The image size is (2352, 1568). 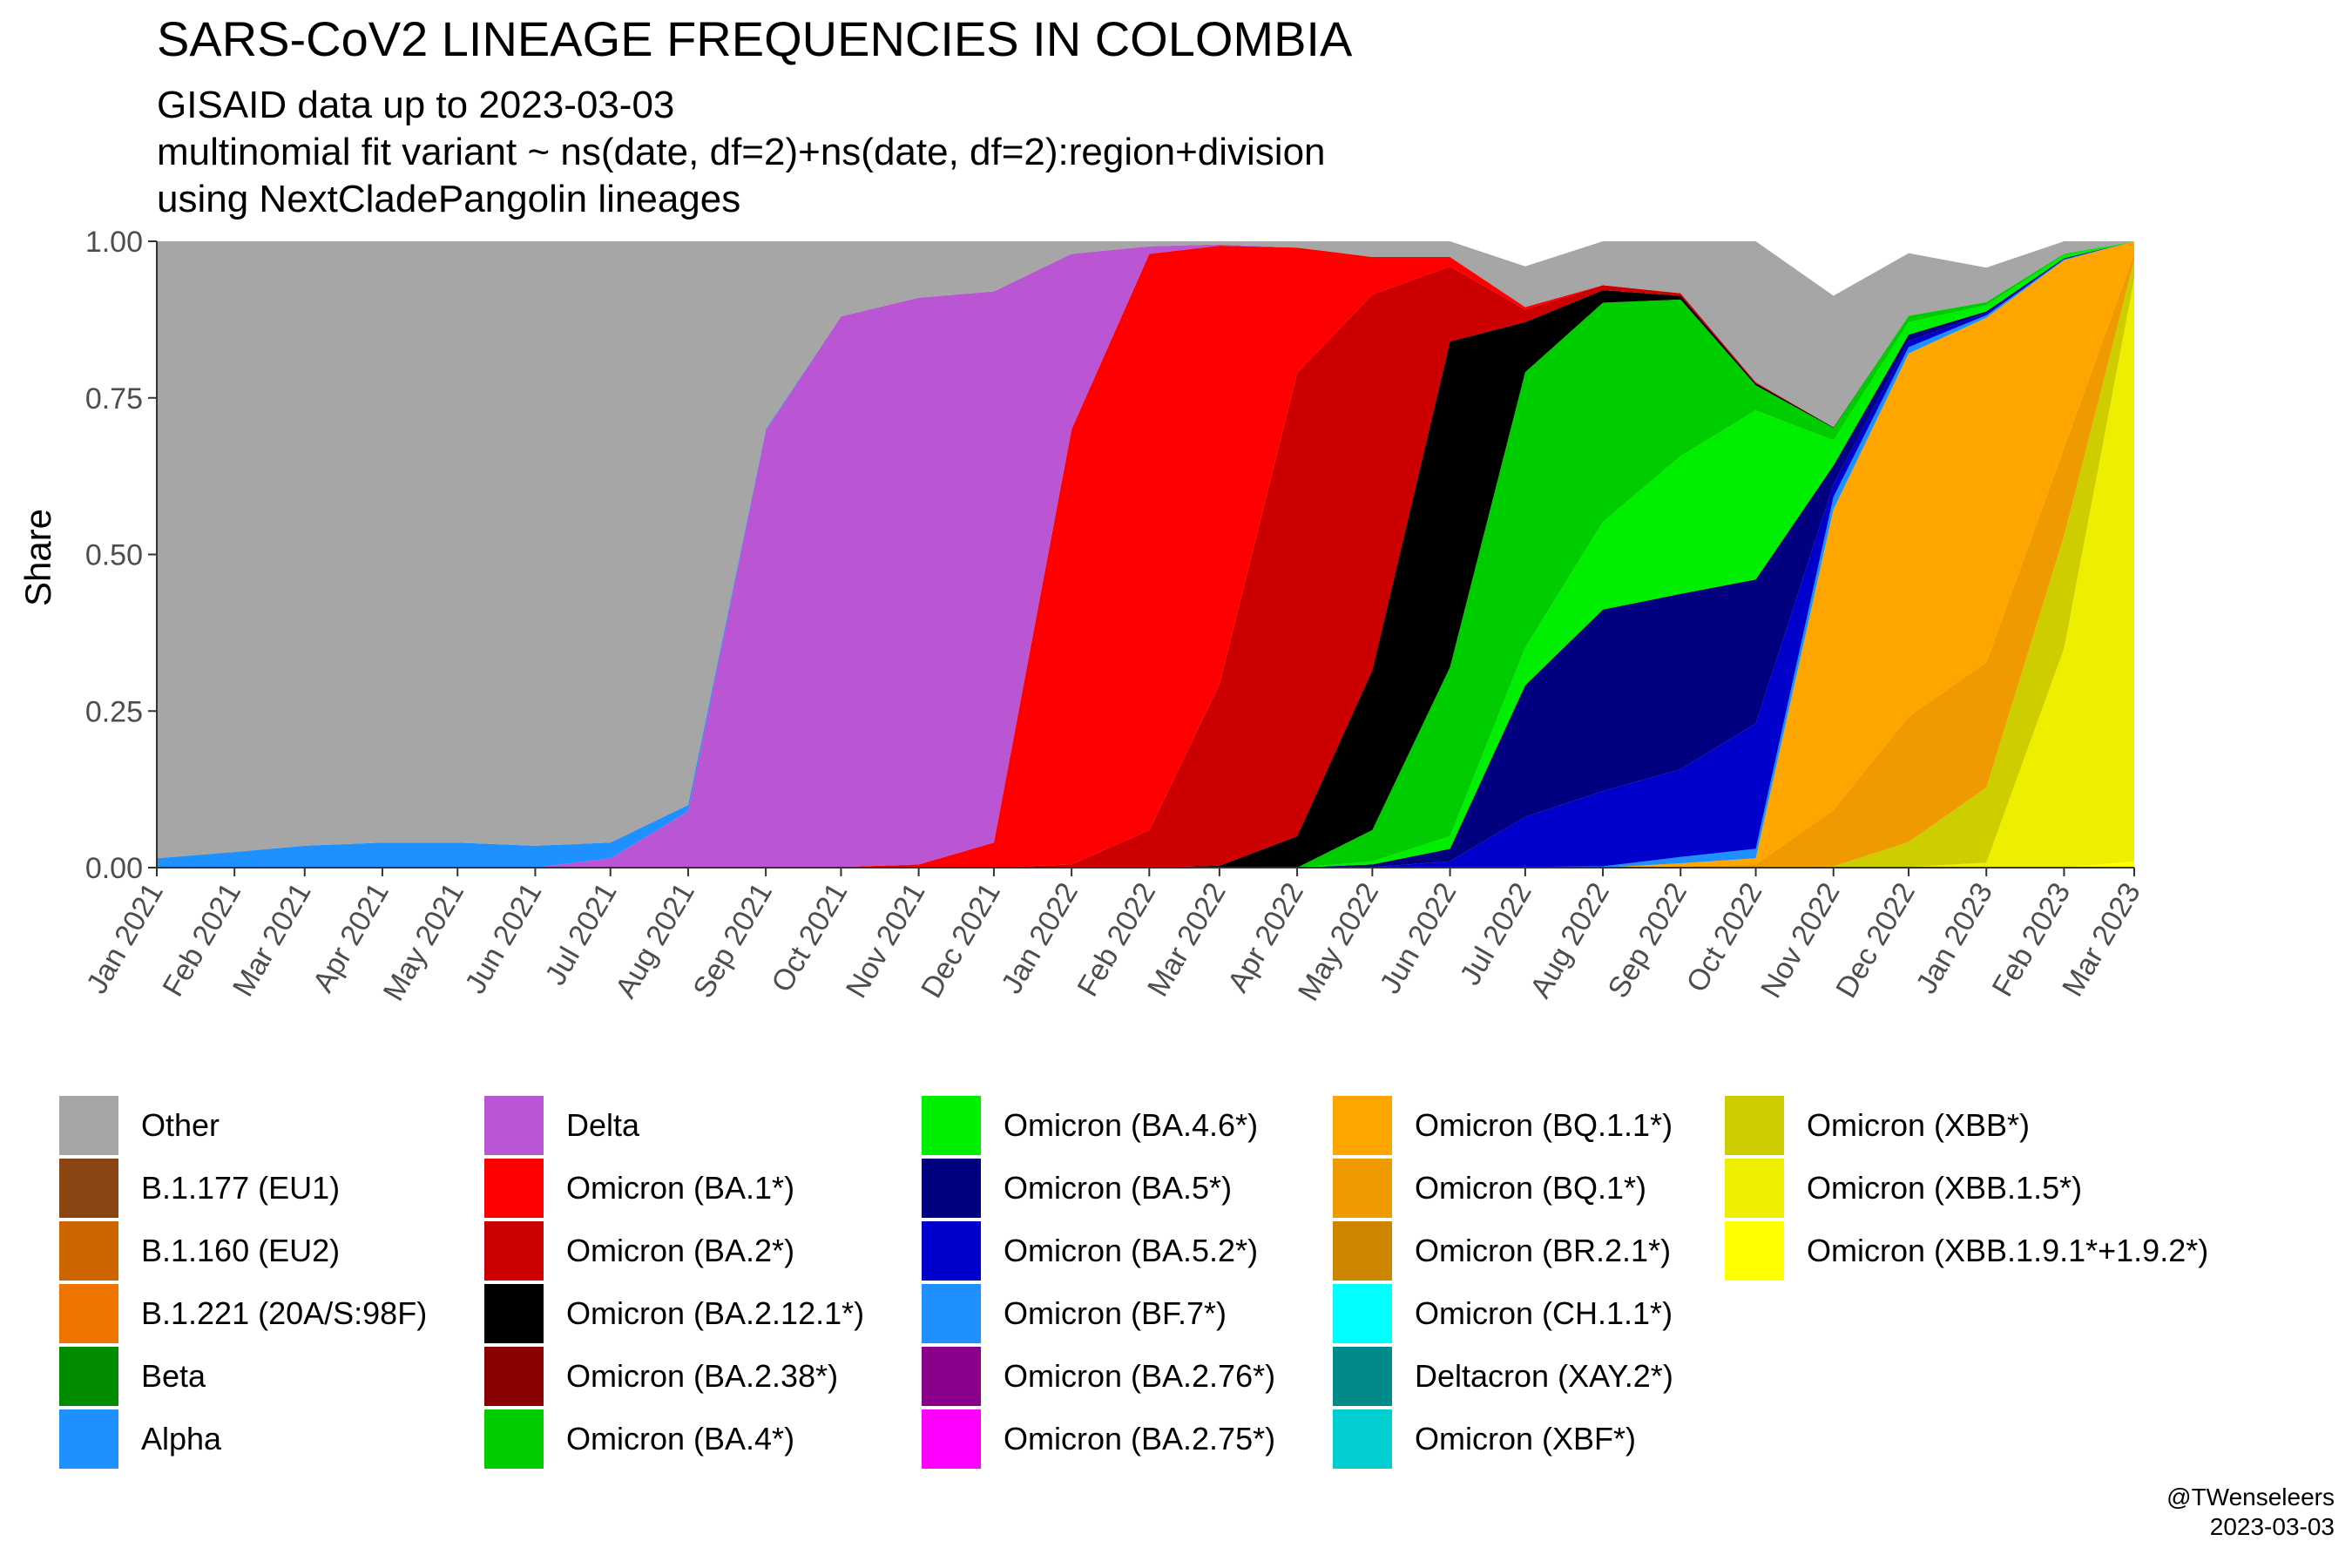 What do you see at coordinates (1418, 938) in the screenshot?
I see `x-tick-label: Jun 2022` at bounding box center [1418, 938].